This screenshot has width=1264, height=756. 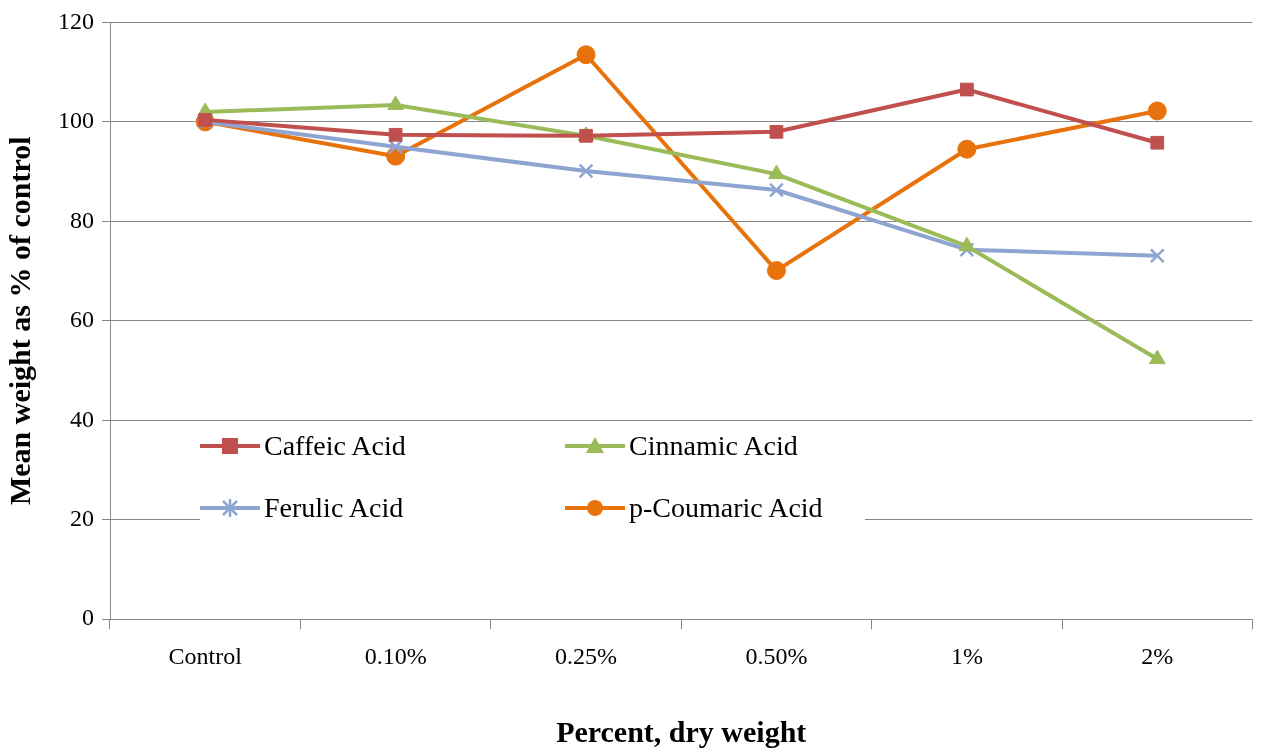 I want to click on x-axis-title: Percent, dry weight, so click(x=681, y=731).